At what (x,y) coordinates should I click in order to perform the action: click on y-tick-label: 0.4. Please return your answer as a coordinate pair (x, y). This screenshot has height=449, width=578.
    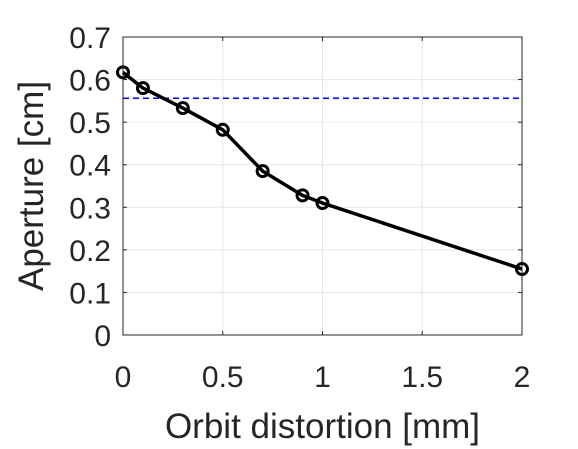
    Looking at the image, I should click on (90, 166).